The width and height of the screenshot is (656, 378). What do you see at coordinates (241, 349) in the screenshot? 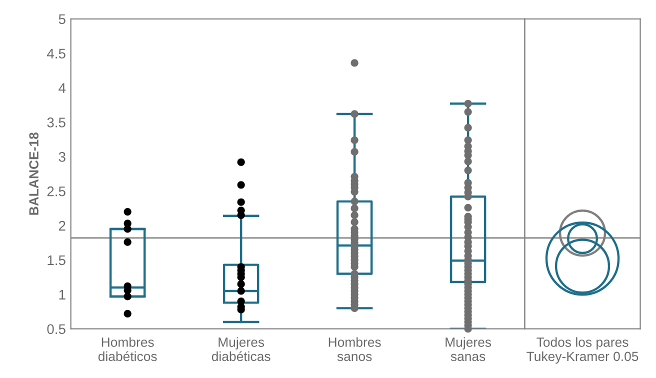
I see `x-tick-label: Mujeres diabéticas` at bounding box center [241, 349].